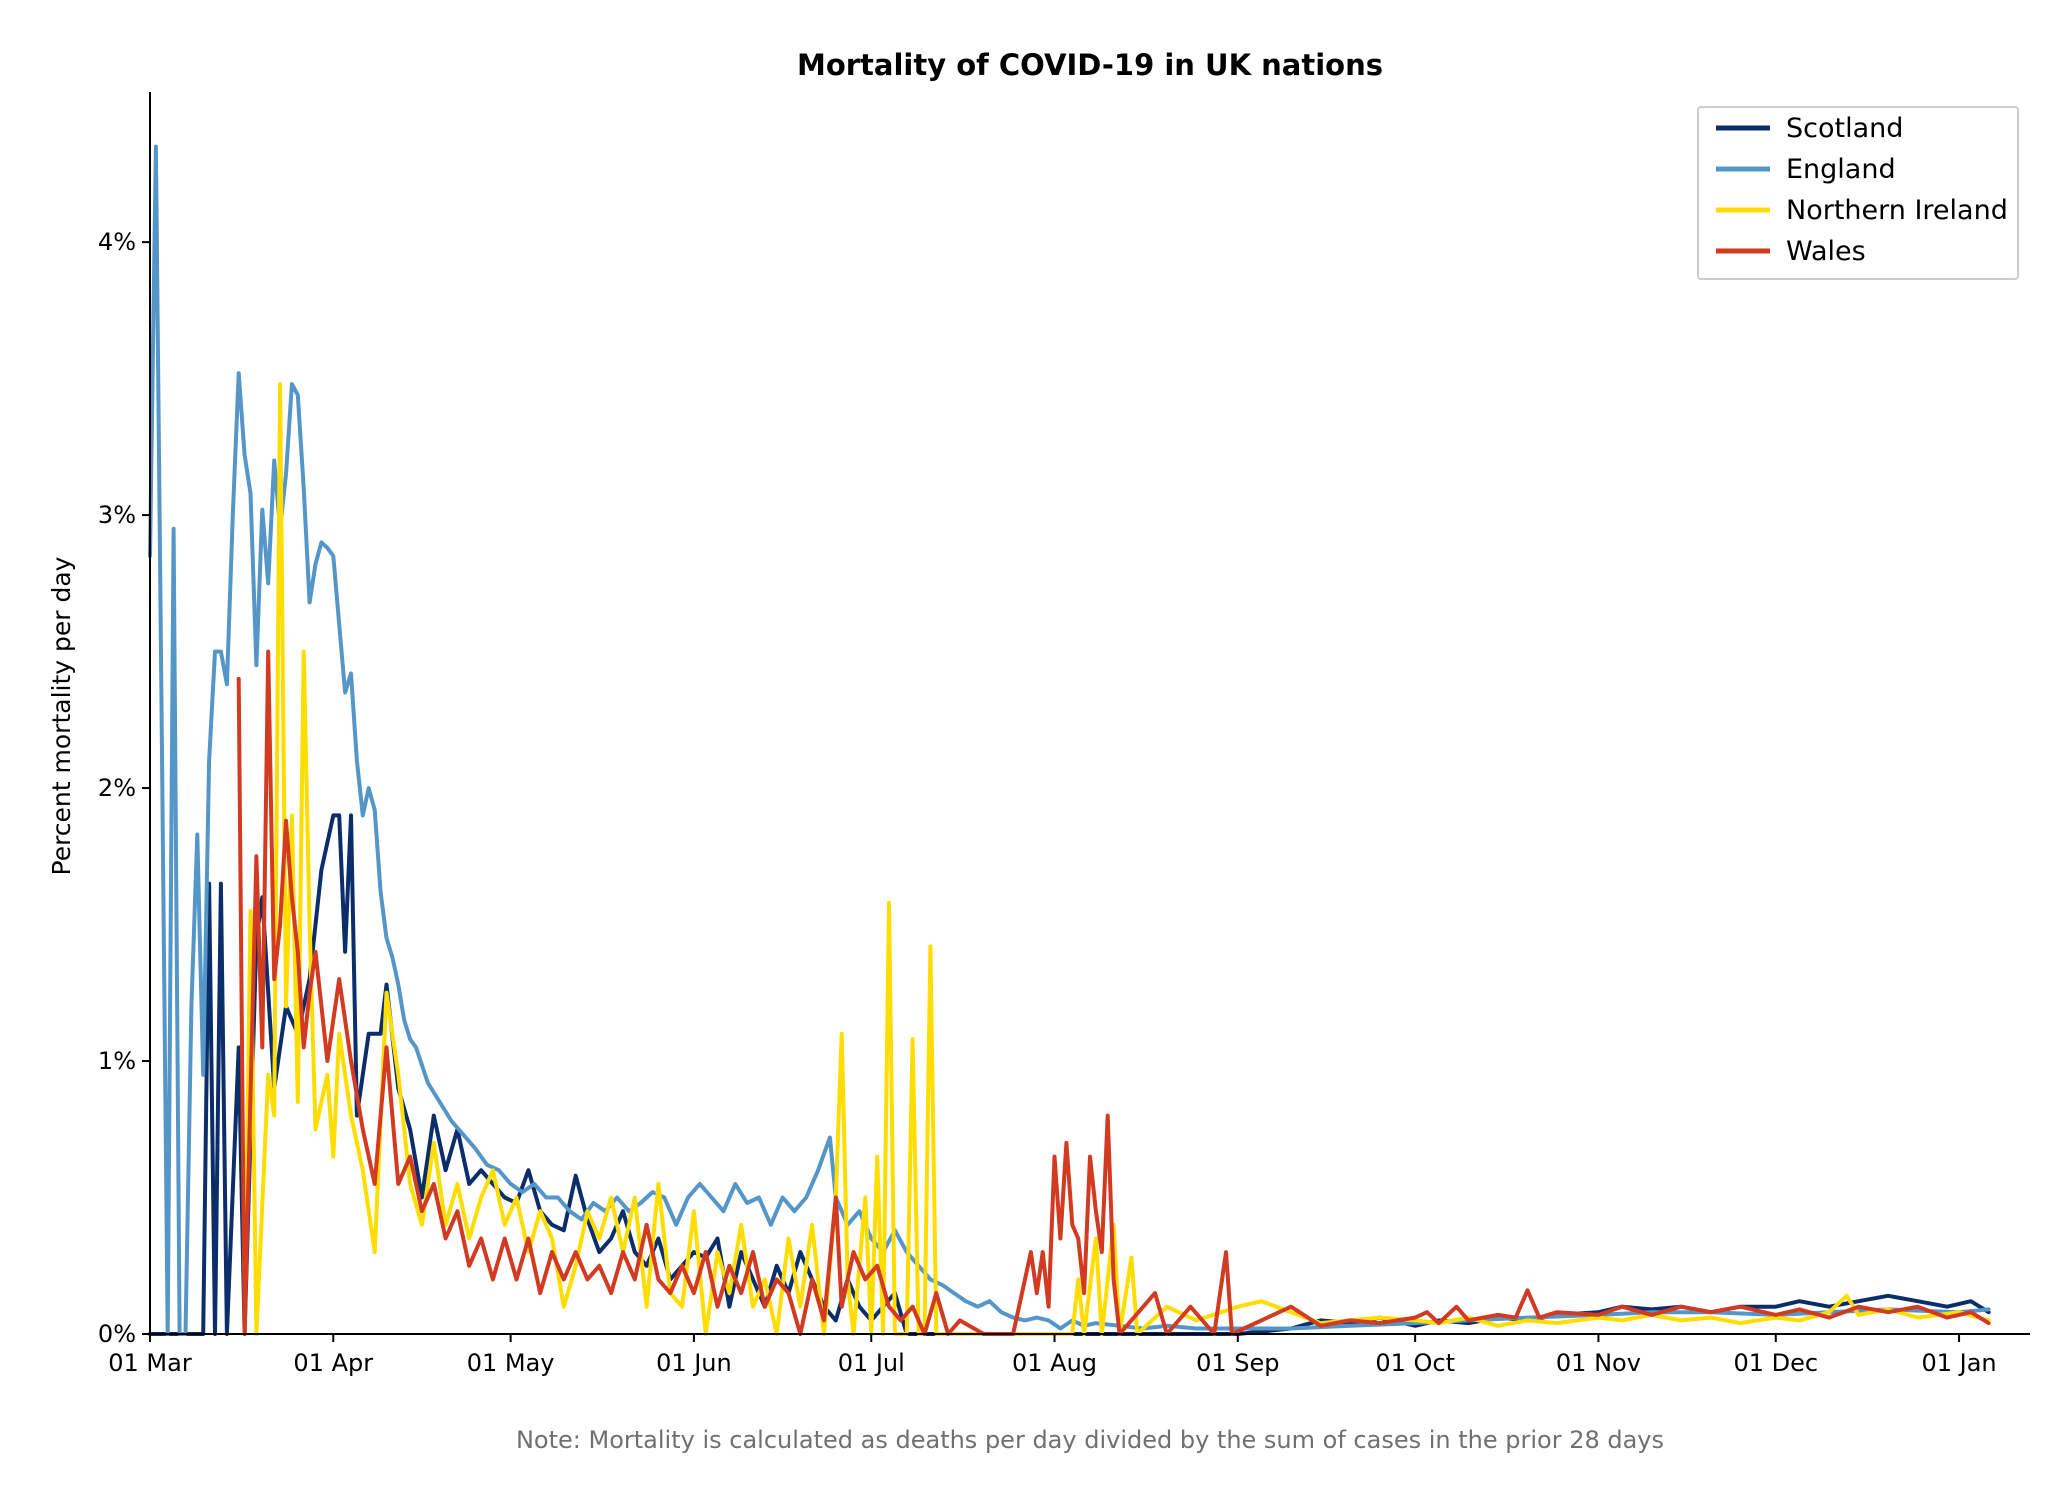  Describe the element at coordinates (117, 515) in the screenshot. I see `y-tick-label: 3%` at that location.